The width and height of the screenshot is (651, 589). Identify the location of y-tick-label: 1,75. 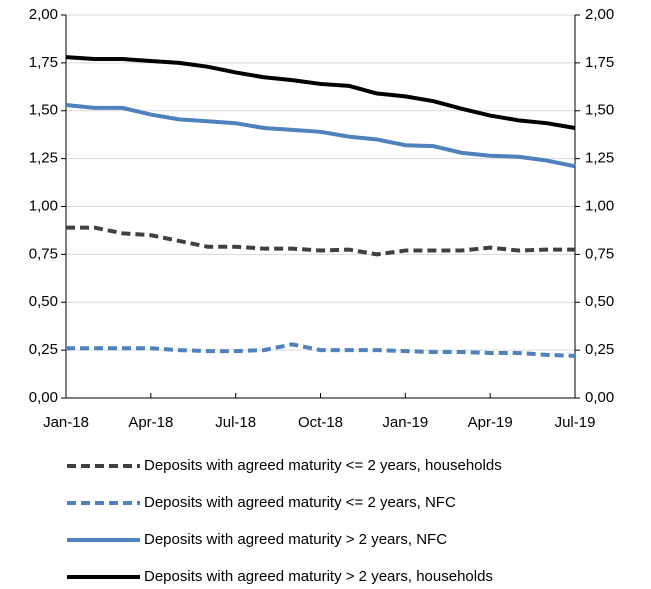
(43, 62).